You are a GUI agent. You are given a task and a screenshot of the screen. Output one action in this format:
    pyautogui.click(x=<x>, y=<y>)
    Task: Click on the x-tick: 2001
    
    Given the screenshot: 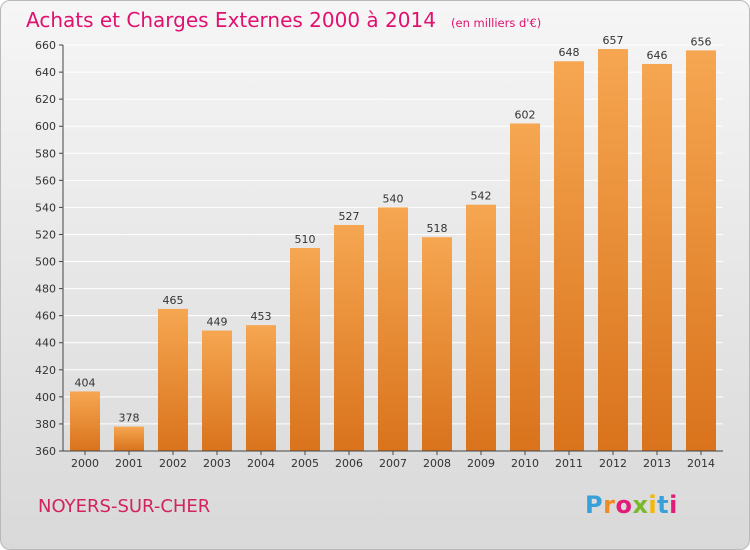 What is the action you would take?
    pyautogui.click(x=129, y=463)
    